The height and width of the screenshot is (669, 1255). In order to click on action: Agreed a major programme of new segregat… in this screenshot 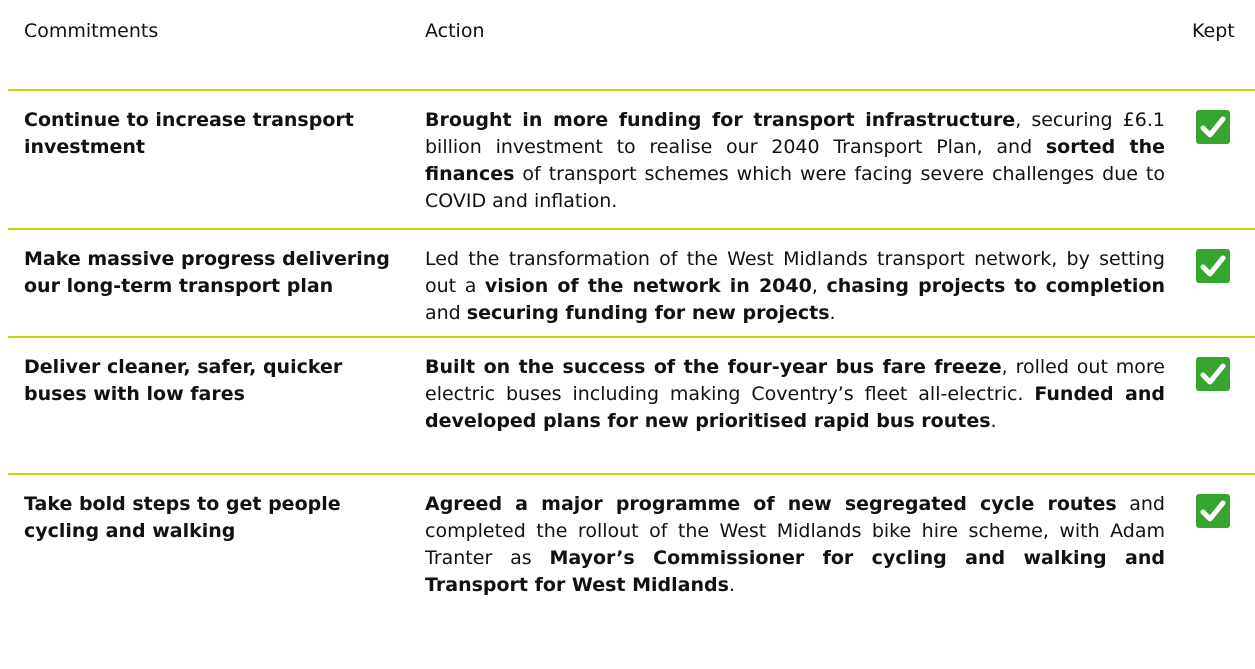, I will do `click(795, 545)`.